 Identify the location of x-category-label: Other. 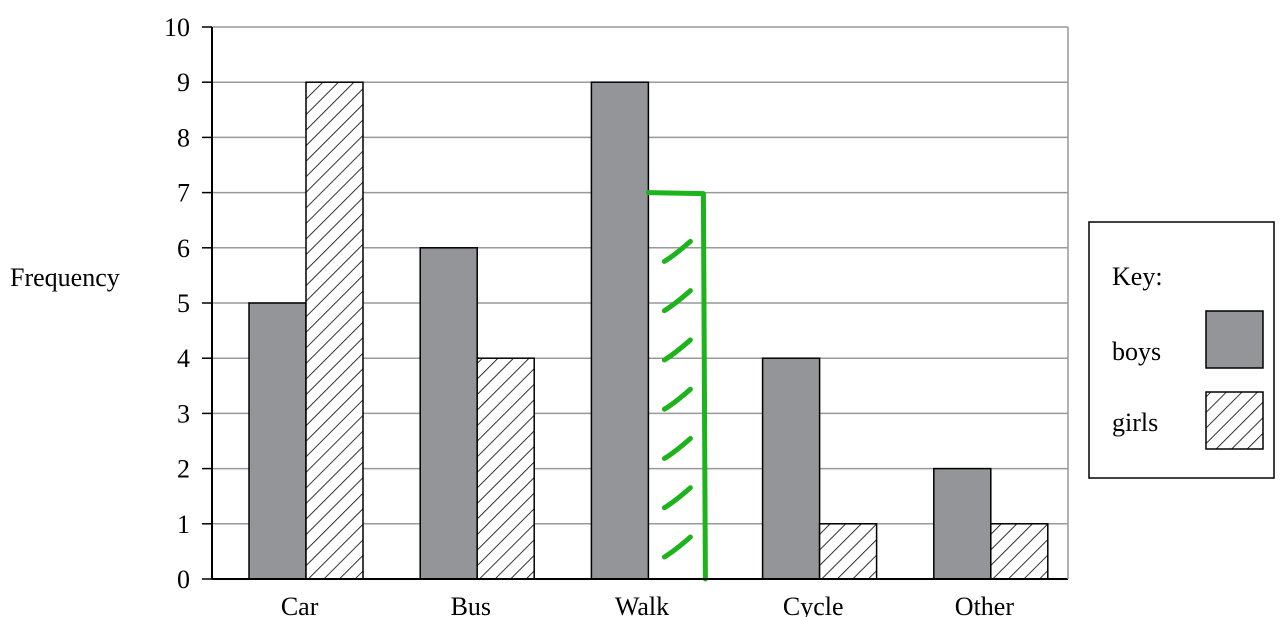
(985, 604).